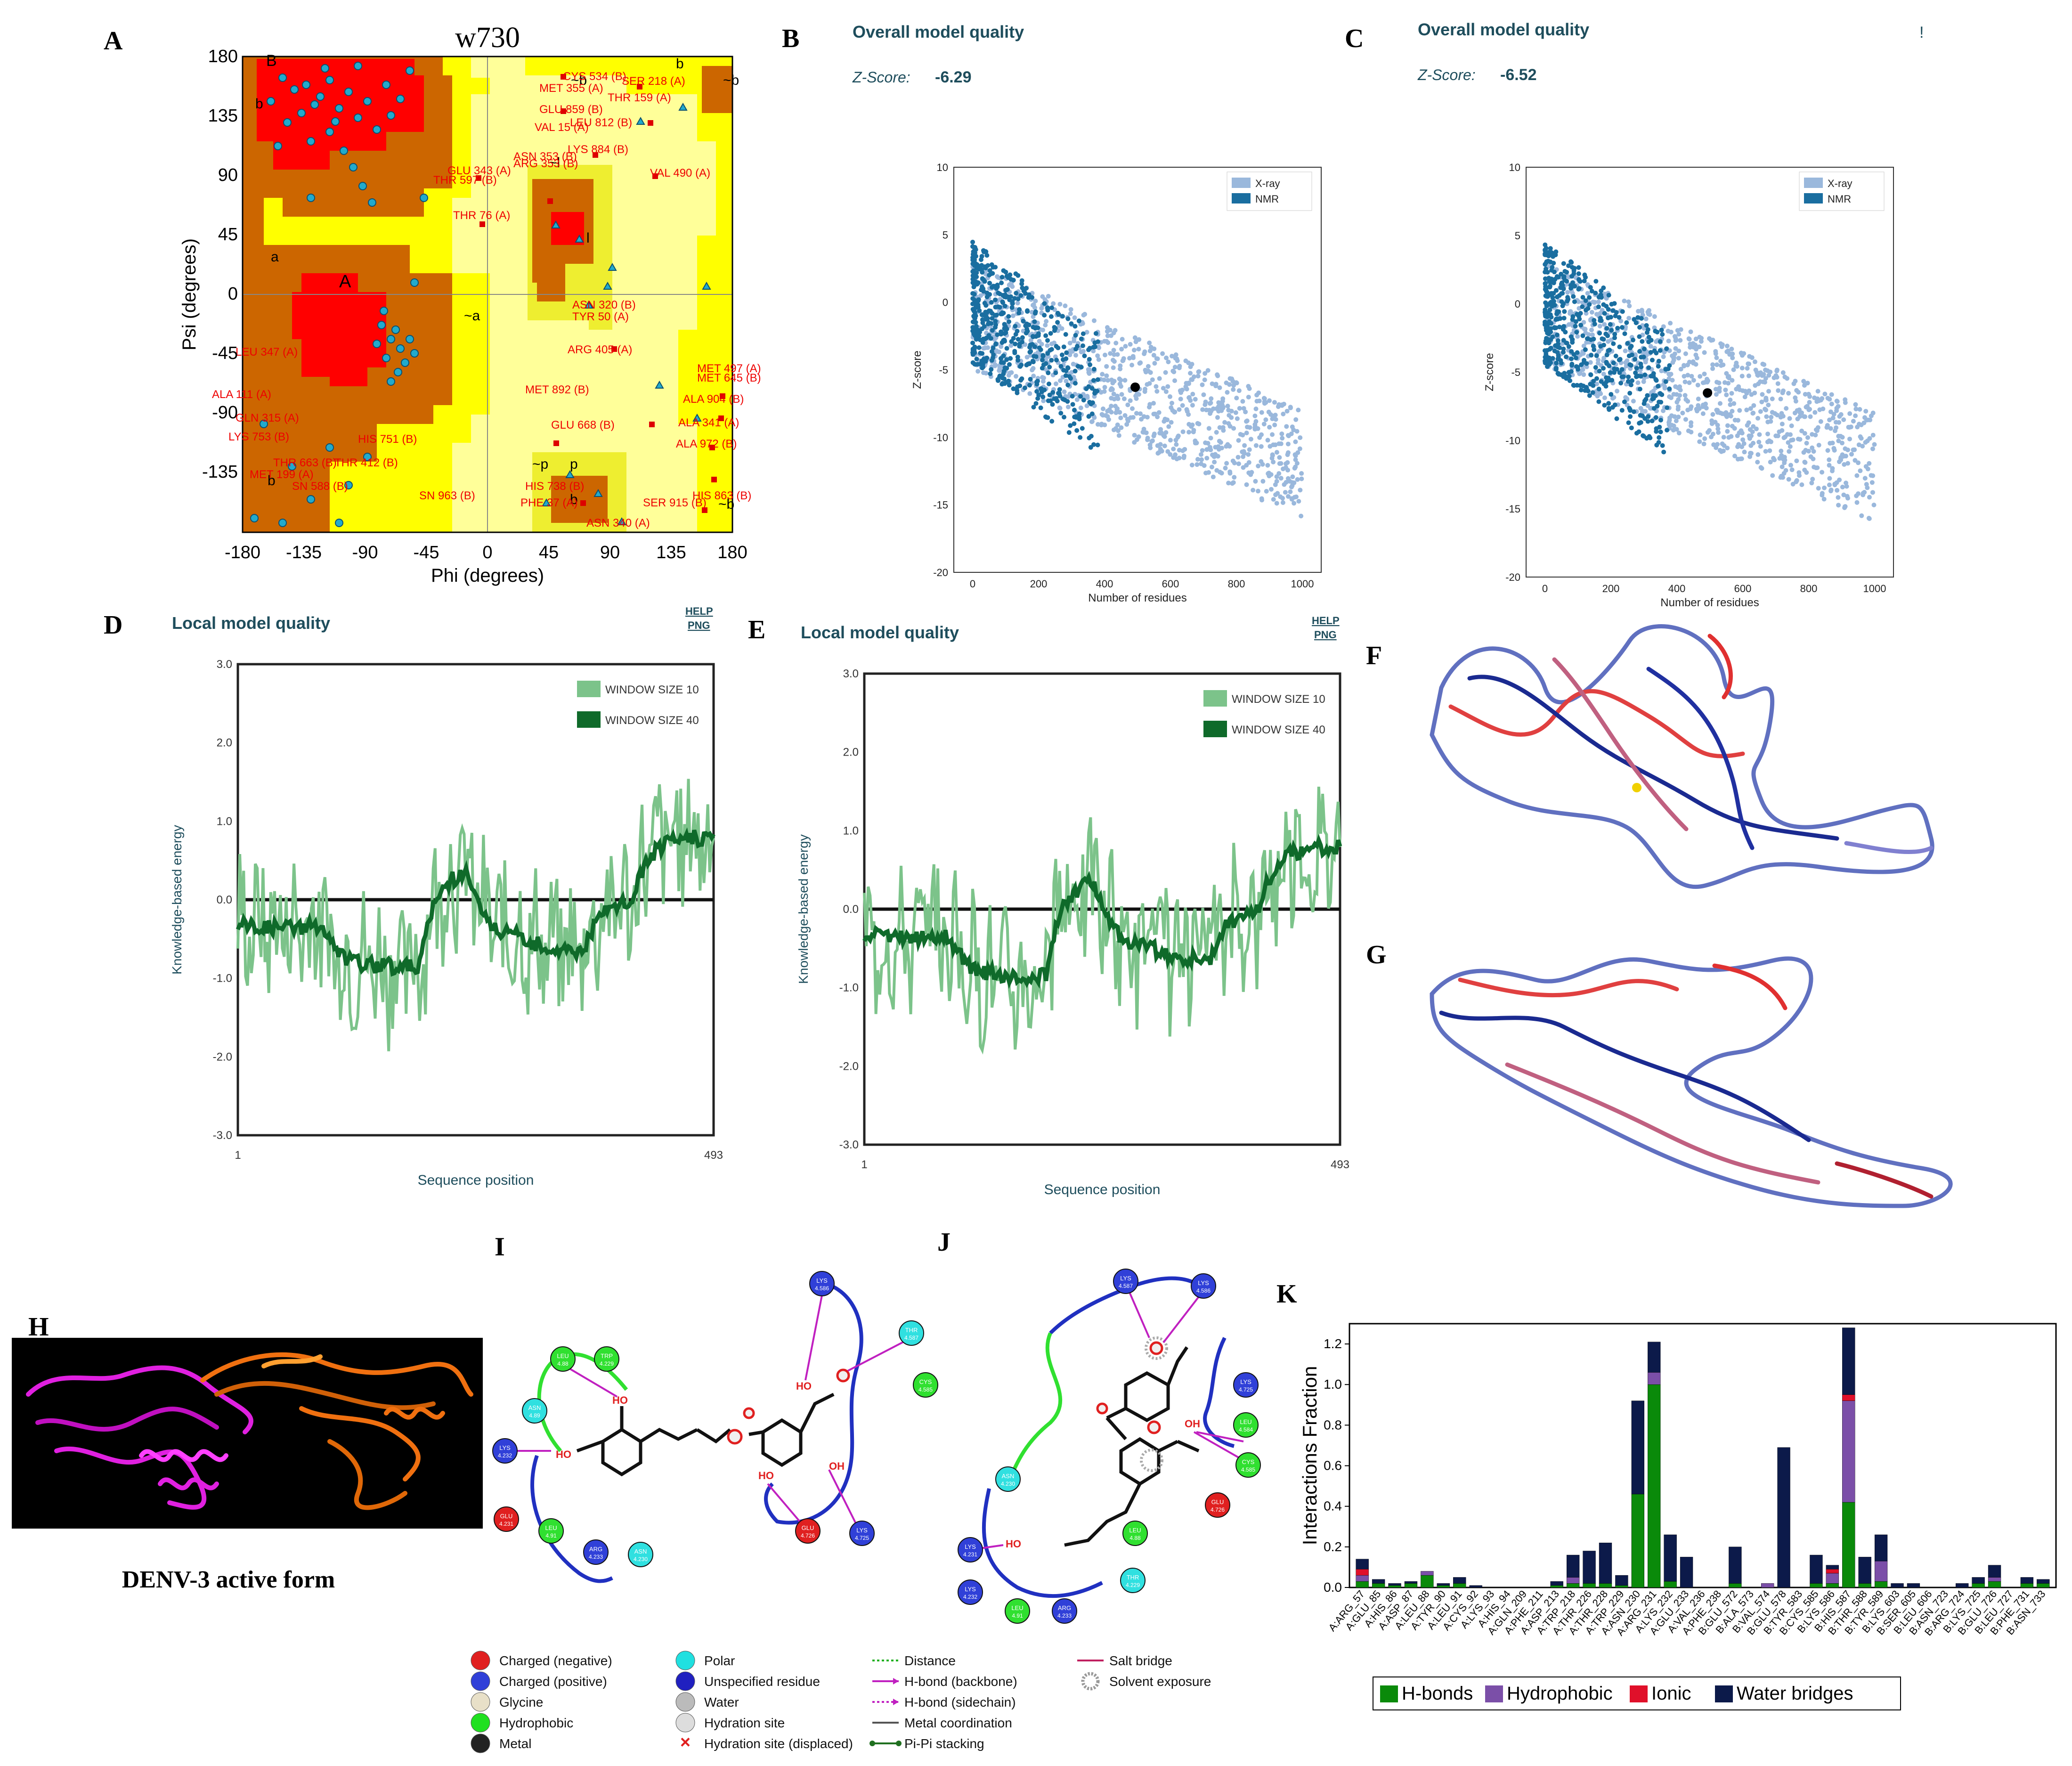  Describe the element at coordinates (1724, 1693) in the screenshot. I see `legend-swatch` at that location.